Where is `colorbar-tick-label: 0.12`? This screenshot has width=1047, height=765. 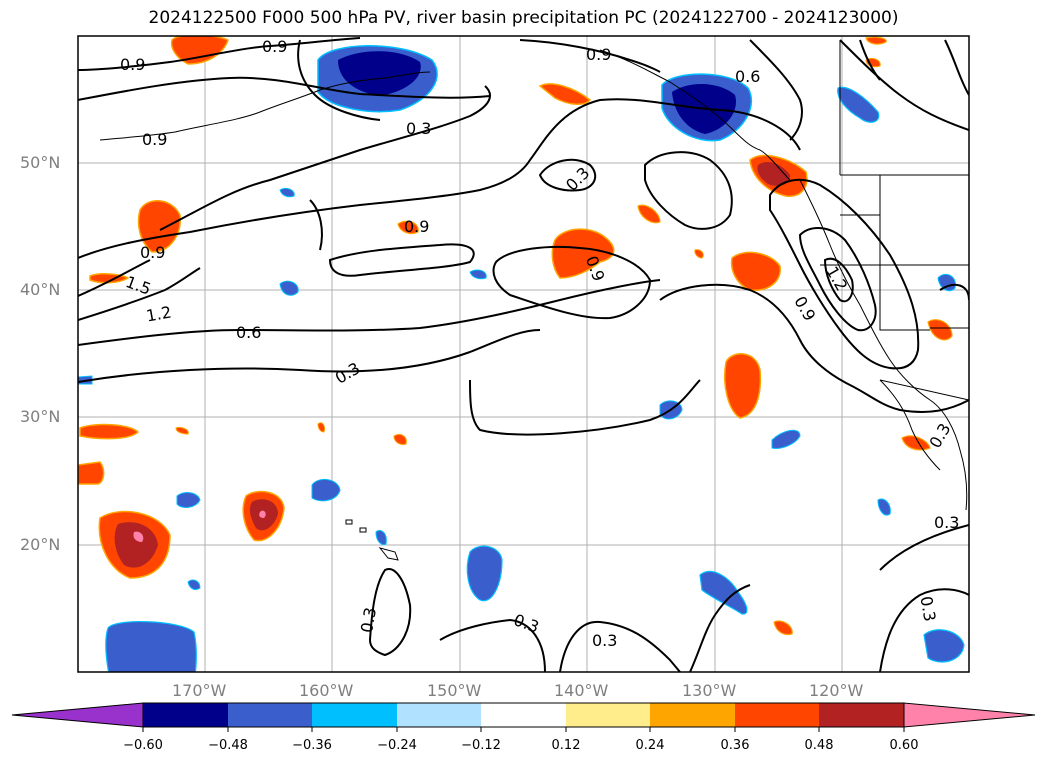 colorbar-tick-label: 0.12 is located at coordinates (566, 745).